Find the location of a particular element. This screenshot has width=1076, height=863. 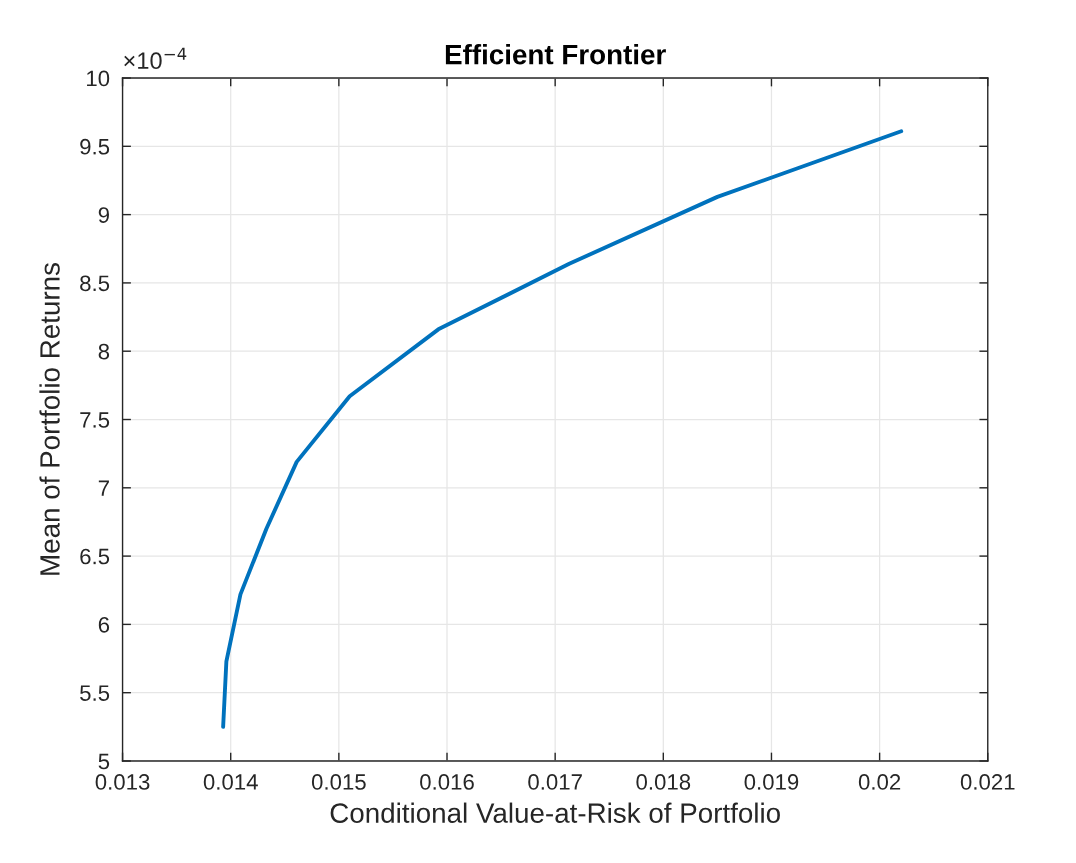

y-tick-label: 5 is located at coordinates (104, 761).